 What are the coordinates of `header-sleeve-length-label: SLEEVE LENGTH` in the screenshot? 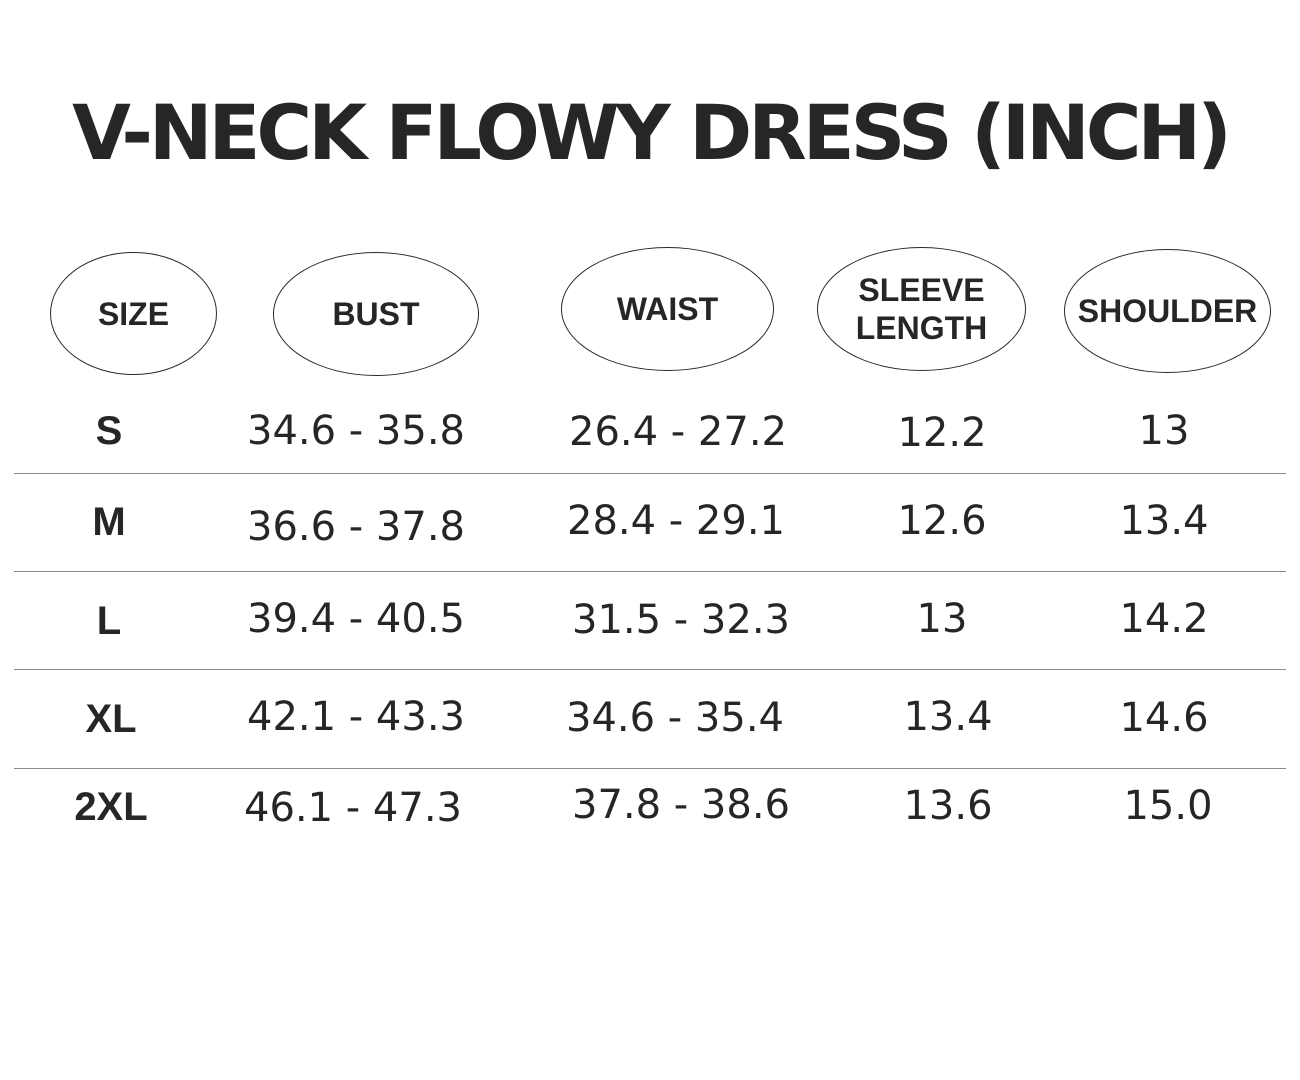 It's located at (921, 309).